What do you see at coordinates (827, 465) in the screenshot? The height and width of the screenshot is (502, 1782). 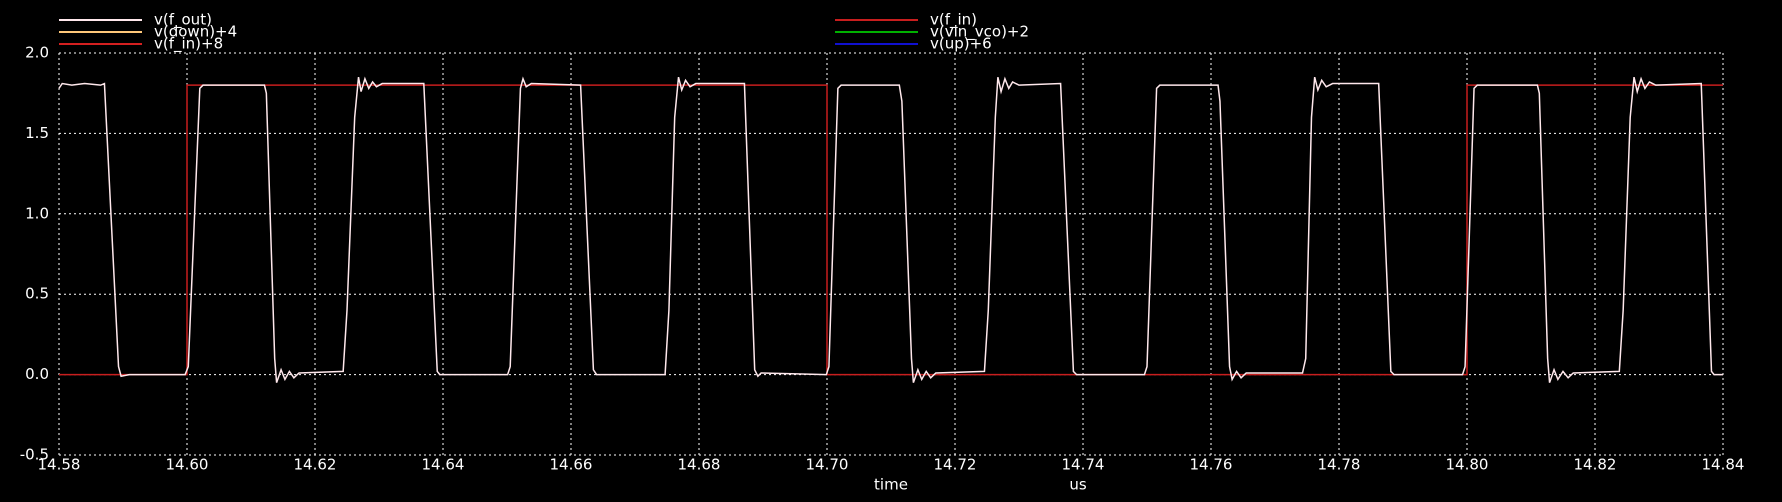 I see `x-tick-label: 14.70` at bounding box center [827, 465].